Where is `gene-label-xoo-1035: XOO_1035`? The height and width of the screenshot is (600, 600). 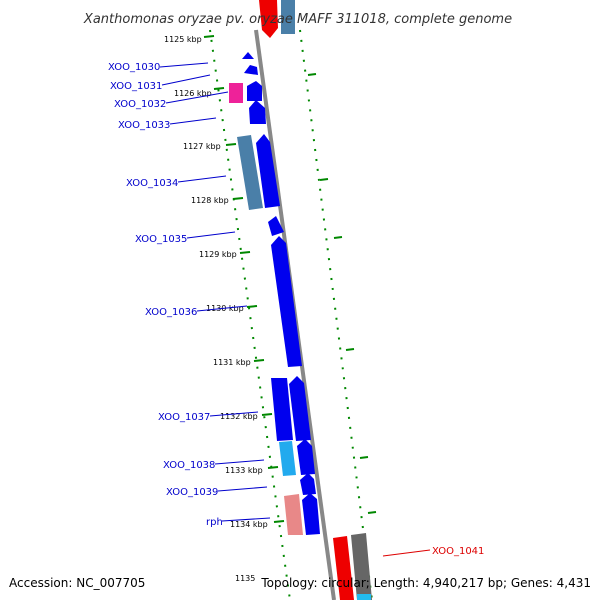
gene-label-xoo-1035: XOO_1035 is located at coordinates (161, 239).